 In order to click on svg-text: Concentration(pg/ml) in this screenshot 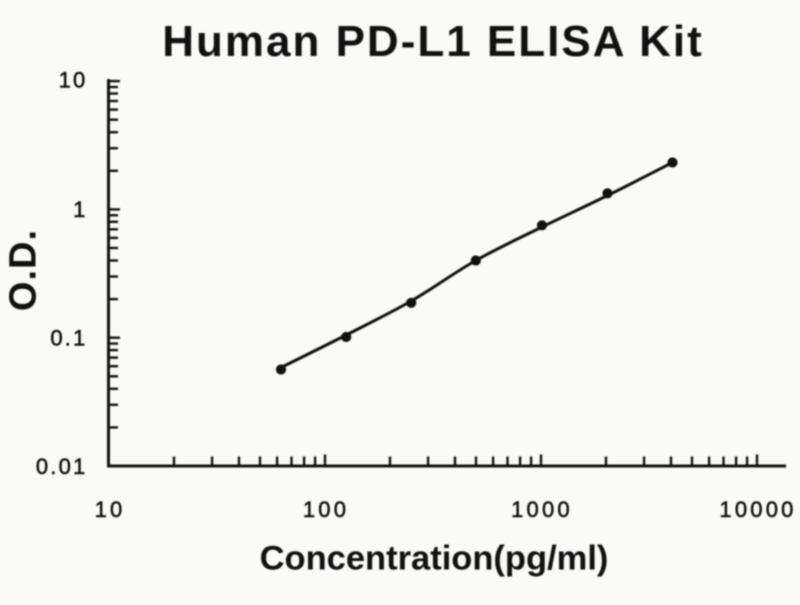, I will do `click(434, 559)`.